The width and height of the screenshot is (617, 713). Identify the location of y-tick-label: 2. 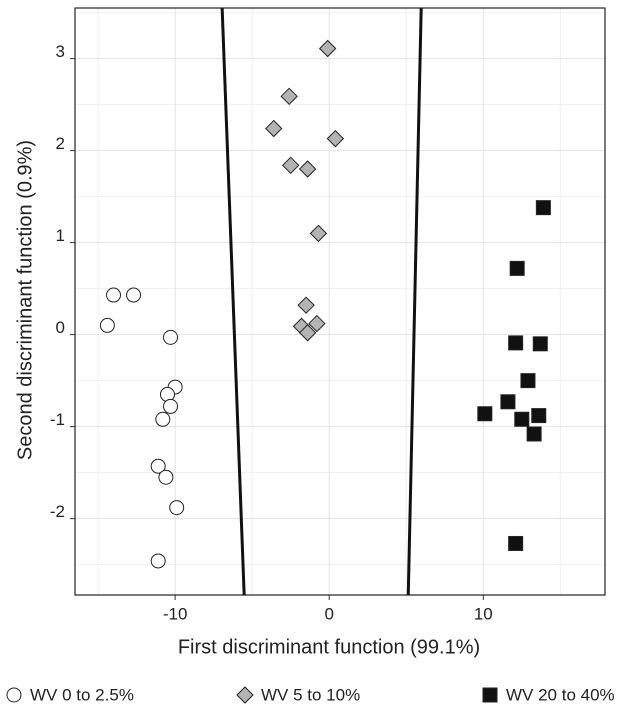
(60, 143).